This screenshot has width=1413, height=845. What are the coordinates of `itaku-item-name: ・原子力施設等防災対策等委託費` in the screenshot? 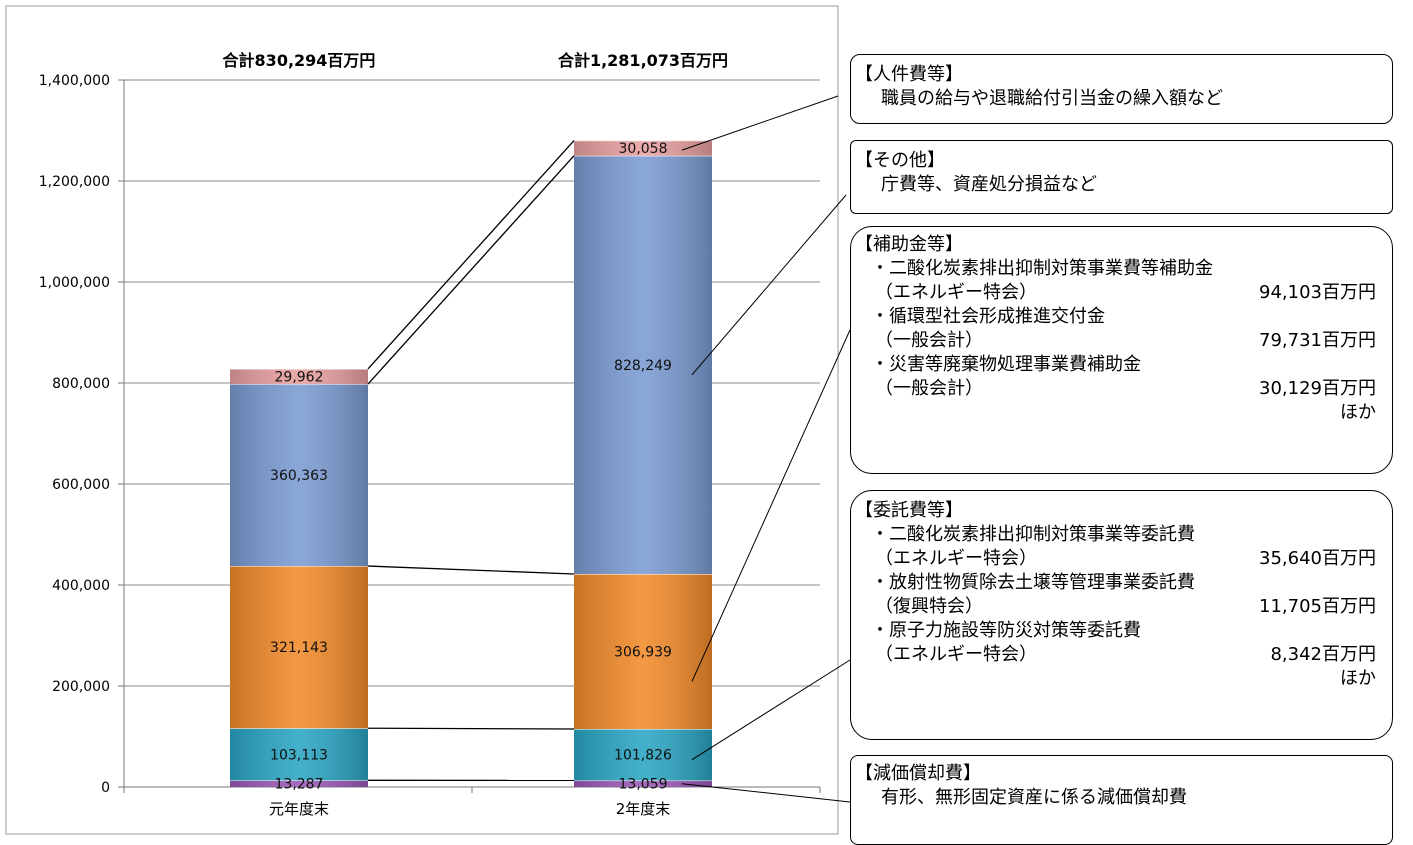 It's located at (1121, 631).